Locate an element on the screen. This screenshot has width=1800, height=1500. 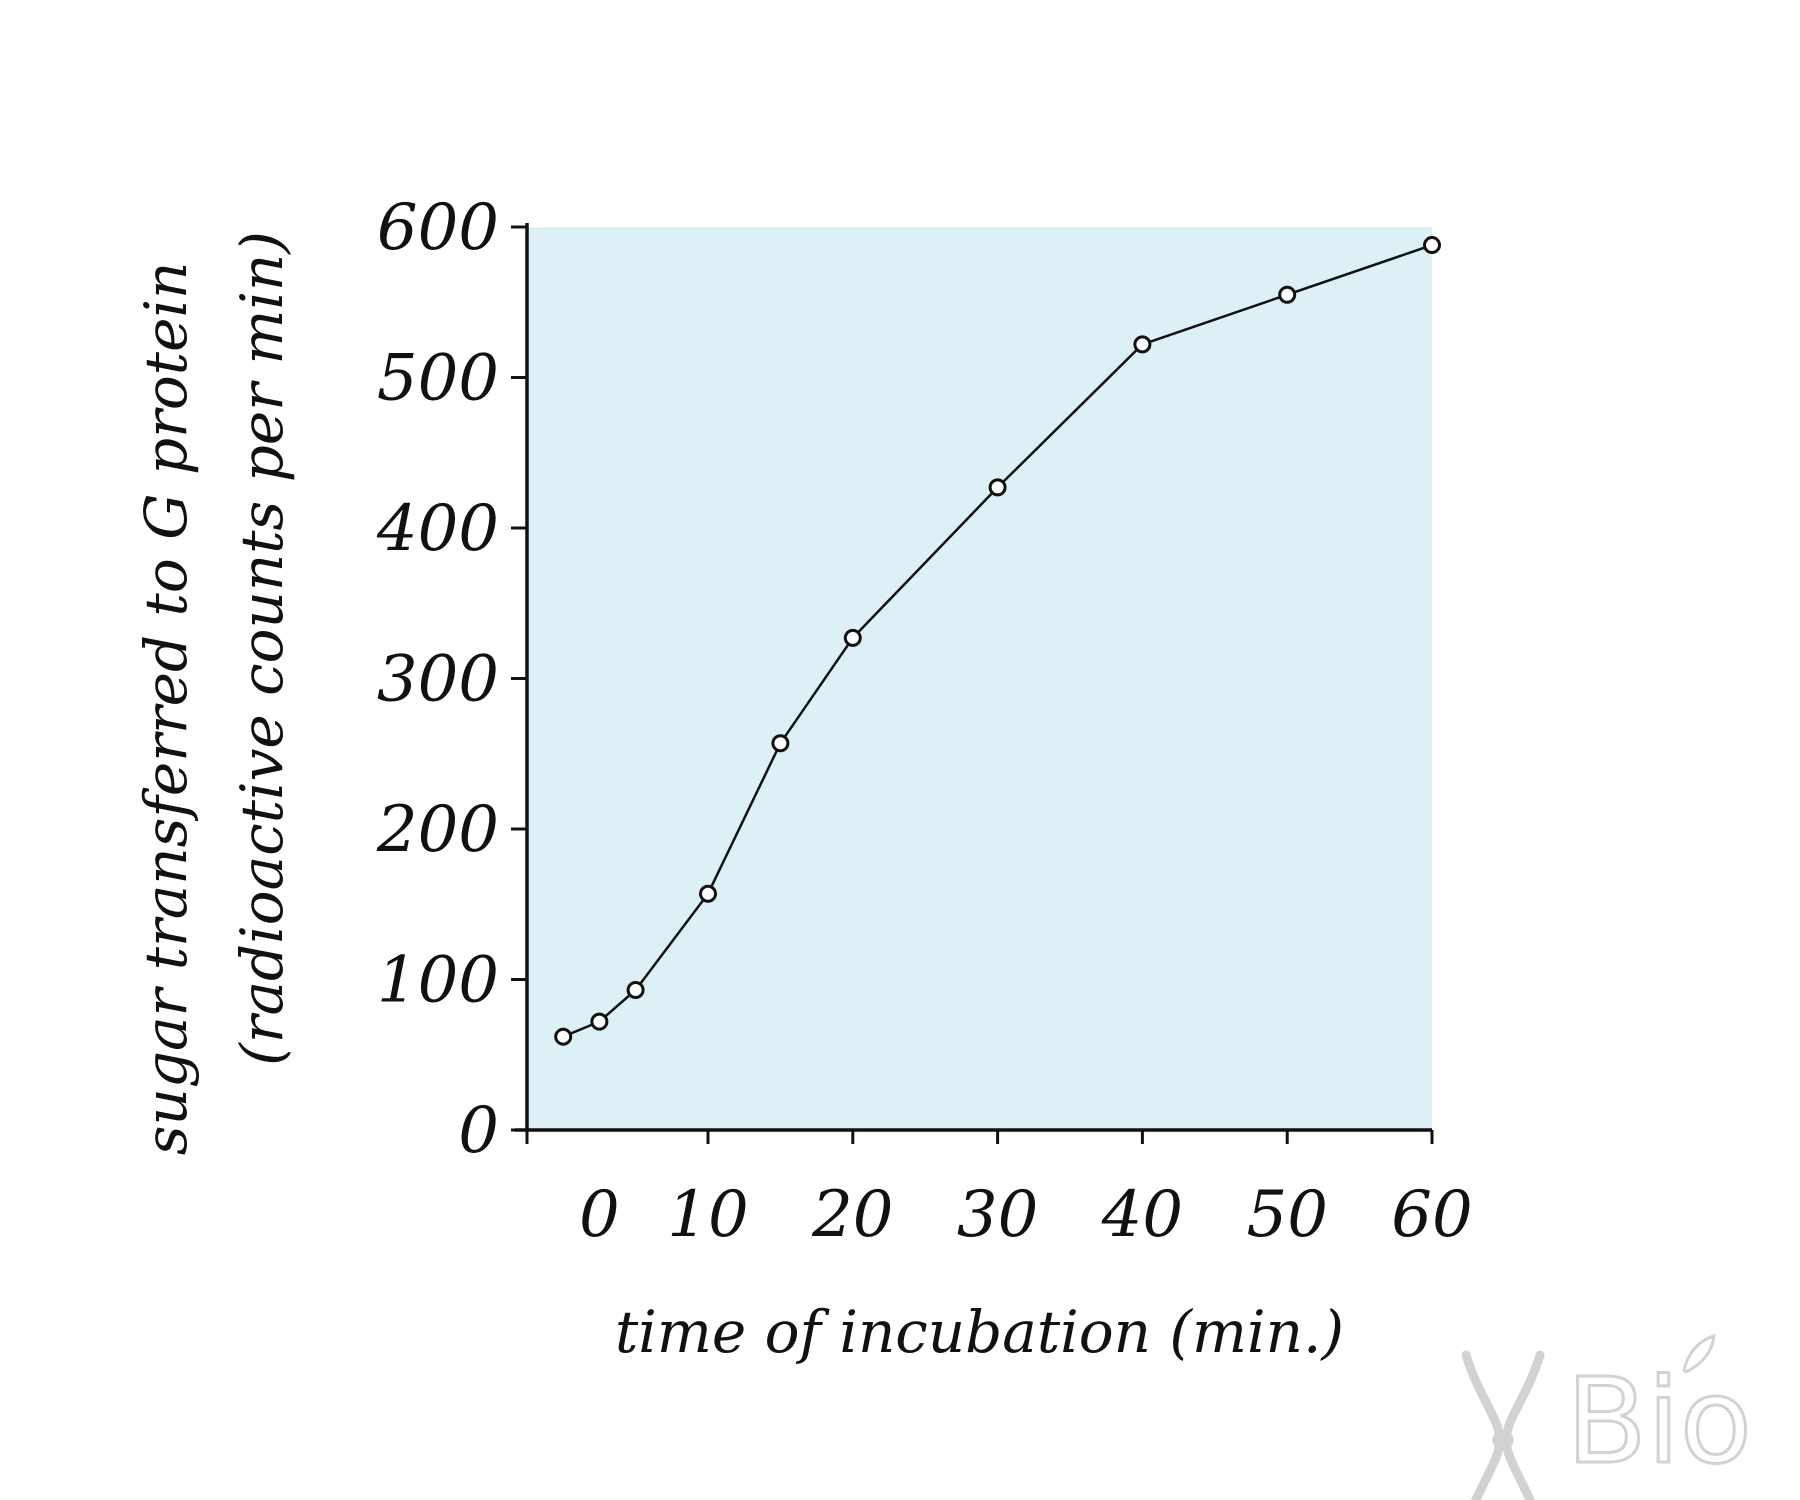
watermark-wordmark: Bio is located at coordinates (1659, 1421).